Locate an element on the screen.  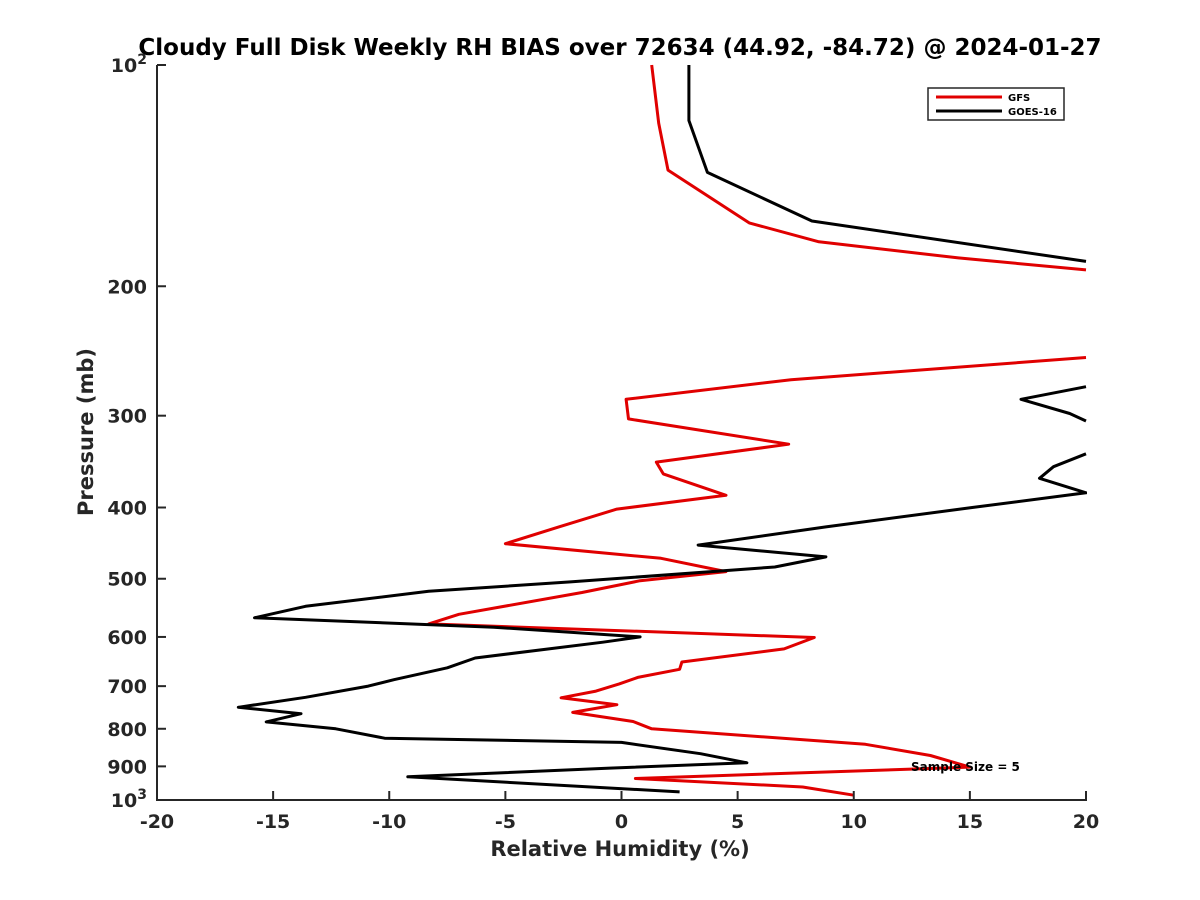
x-axis-label: Relative Humidity (%) is located at coordinates (619, 849).